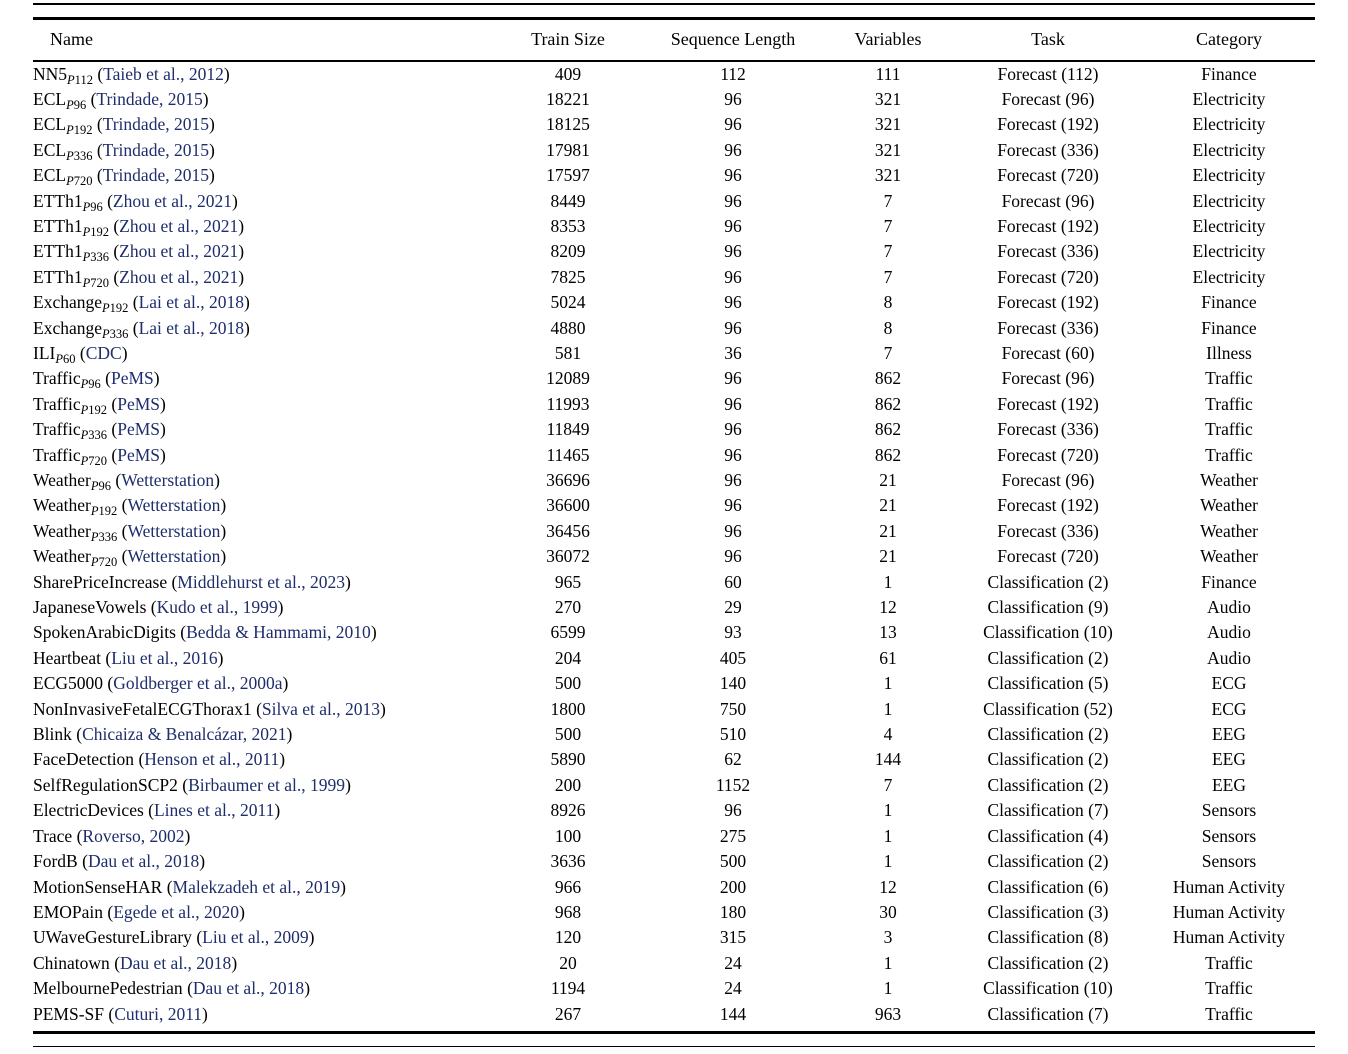 Image resolution: width=1348 pixels, height=1054 pixels. What do you see at coordinates (256, 886) in the screenshot?
I see `citation-link: Malekzadeh et al., 2019` at bounding box center [256, 886].